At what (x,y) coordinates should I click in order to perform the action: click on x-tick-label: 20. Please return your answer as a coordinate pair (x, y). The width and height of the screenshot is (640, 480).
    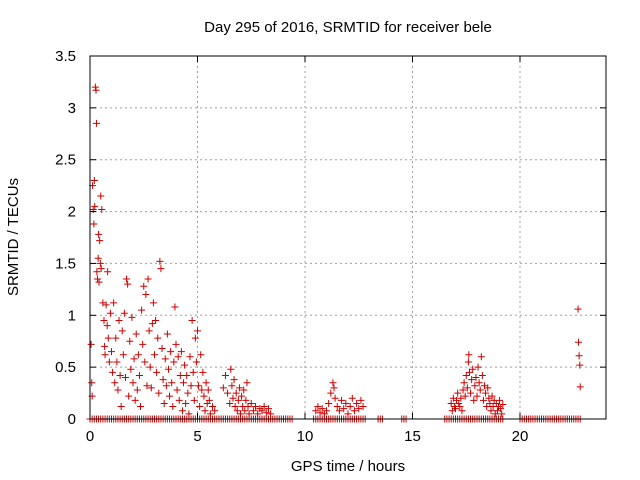
    Looking at the image, I should click on (520, 436).